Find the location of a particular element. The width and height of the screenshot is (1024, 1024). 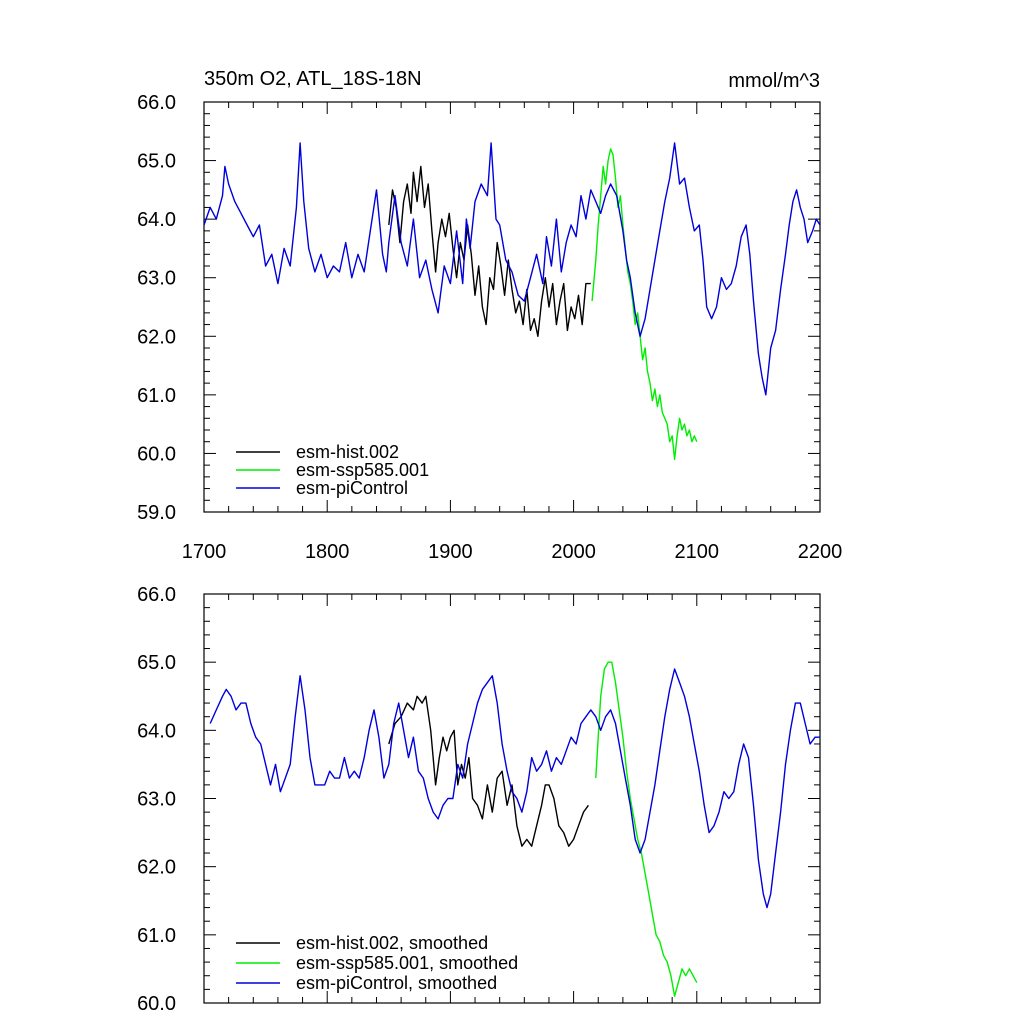

x-tick-label: 2000 is located at coordinates (573, 552).